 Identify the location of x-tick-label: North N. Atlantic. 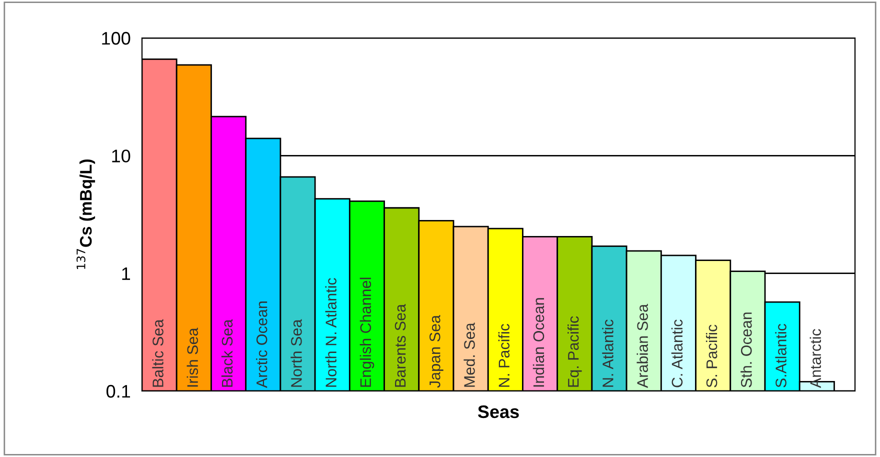
(330, 332).